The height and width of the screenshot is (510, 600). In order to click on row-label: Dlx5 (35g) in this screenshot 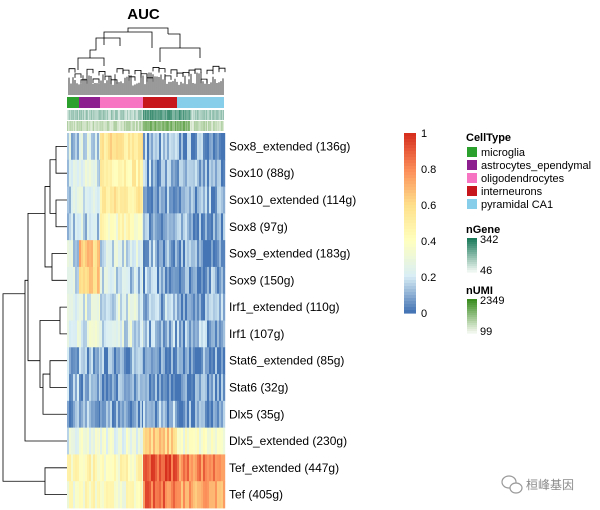, I will do `click(256, 414)`.